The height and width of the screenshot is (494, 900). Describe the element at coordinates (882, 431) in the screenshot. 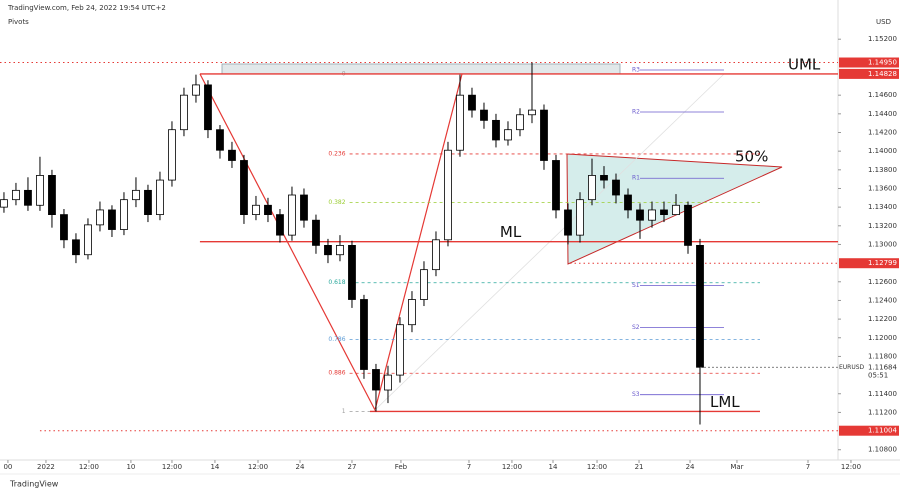

I see `price-label: 1.11004` at that location.